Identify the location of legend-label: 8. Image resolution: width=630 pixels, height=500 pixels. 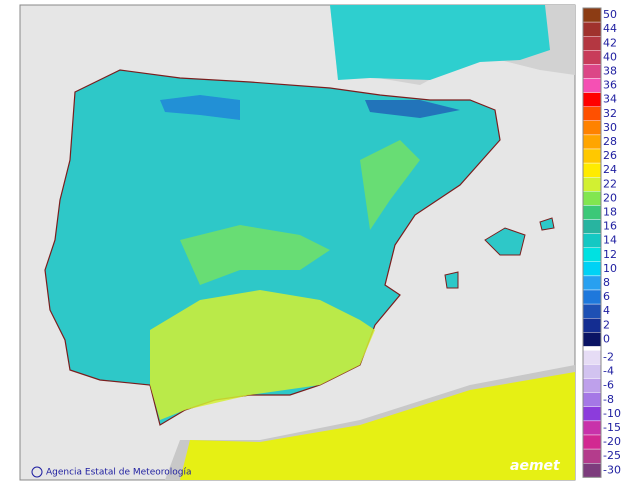
(606, 282).